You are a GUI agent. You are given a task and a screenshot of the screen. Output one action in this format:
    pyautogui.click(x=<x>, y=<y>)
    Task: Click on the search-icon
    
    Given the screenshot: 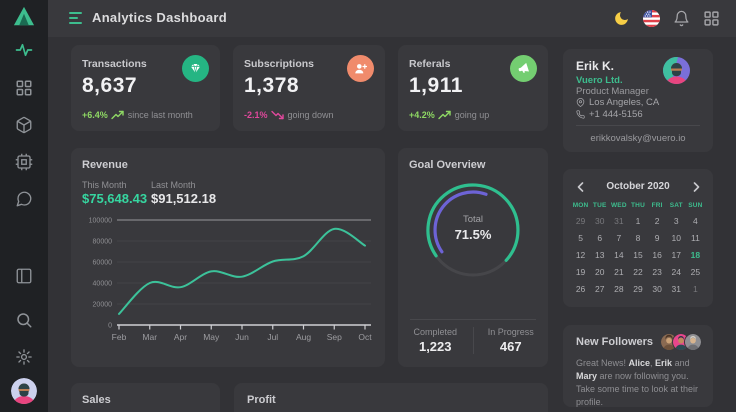 What is the action you would take?
    pyautogui.click(x=24, y=320)
    